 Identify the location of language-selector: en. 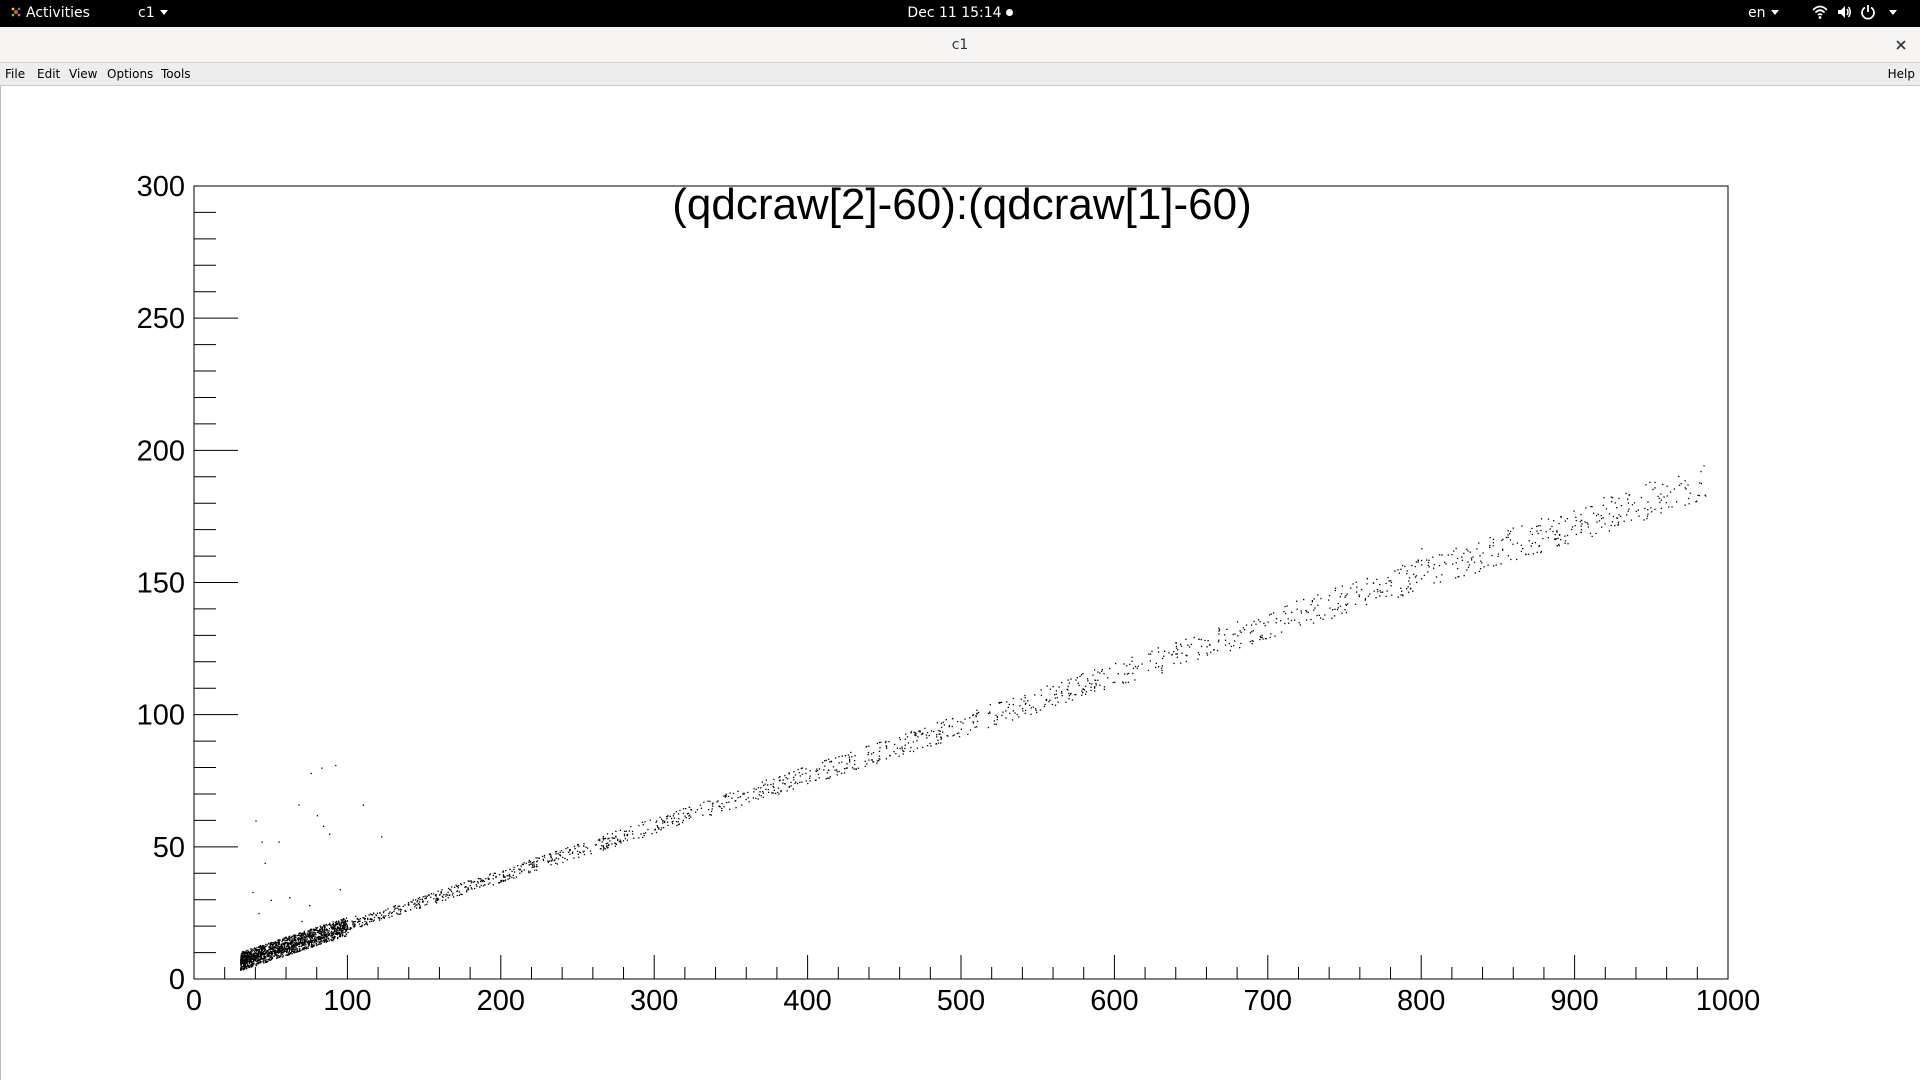
(1763, 13).